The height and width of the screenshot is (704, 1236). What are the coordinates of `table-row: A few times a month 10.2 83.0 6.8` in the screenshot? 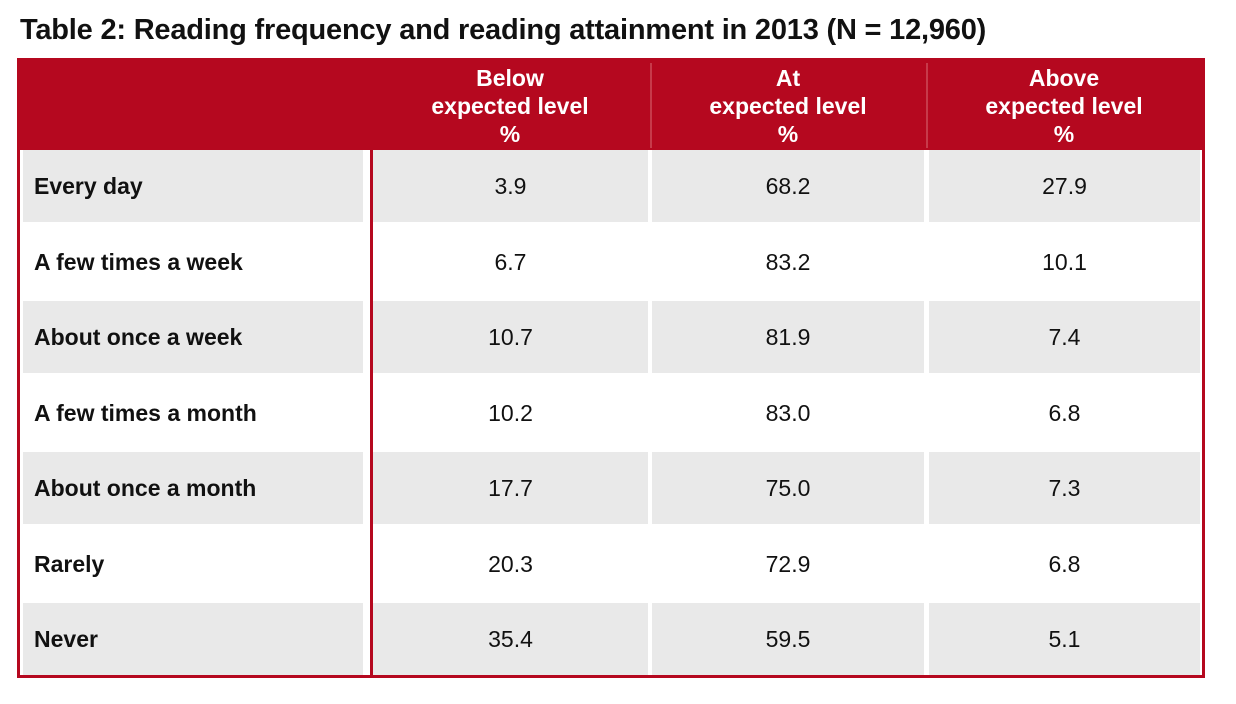 It's located at (611, 414).